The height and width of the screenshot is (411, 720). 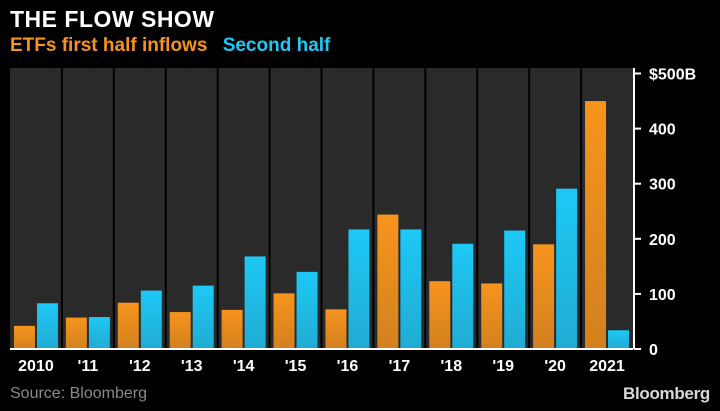 I want to click on x-tick-label: '16, so click(x=348, y=366).